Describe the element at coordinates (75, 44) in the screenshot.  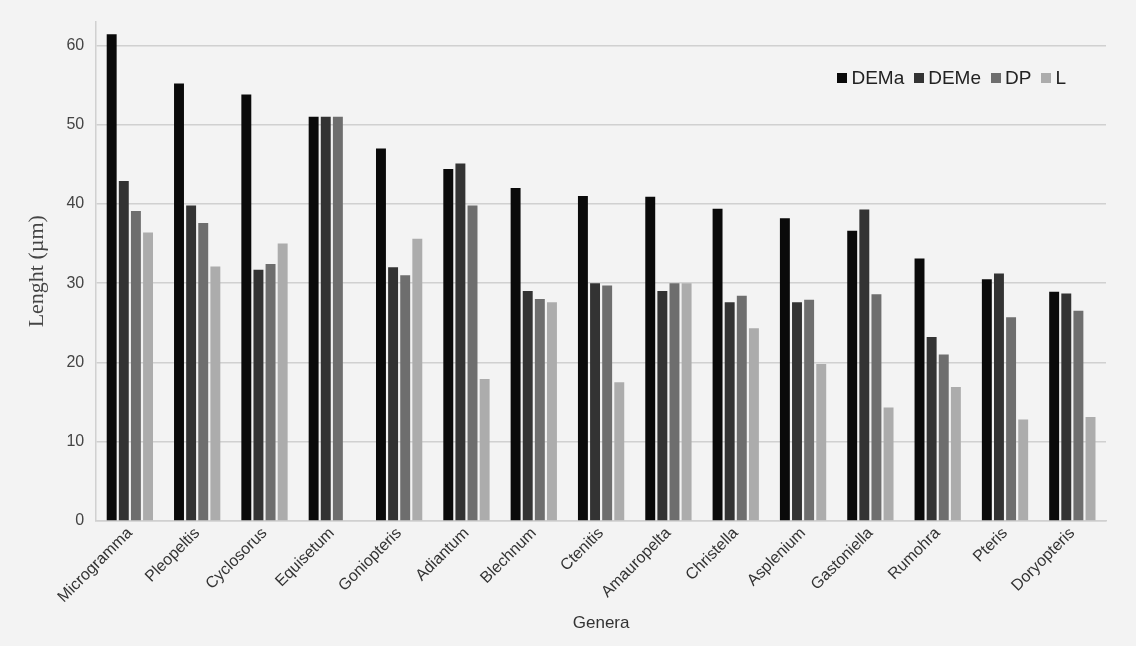
I see `y-tick-label: 60` at that location.